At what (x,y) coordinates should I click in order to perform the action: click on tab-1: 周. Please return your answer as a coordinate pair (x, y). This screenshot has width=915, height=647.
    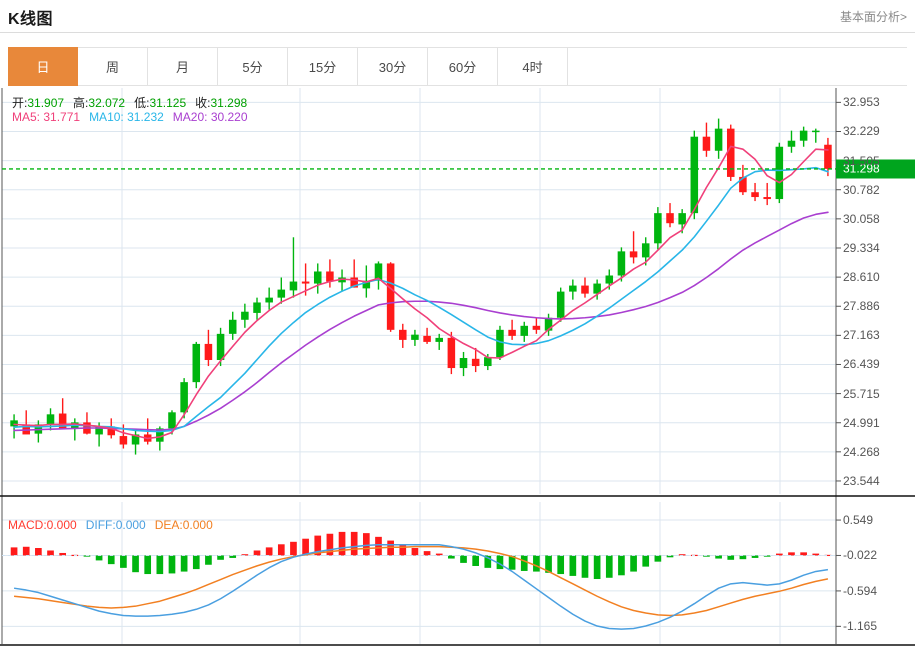
    Looking at the image, I should click on (113, 66).